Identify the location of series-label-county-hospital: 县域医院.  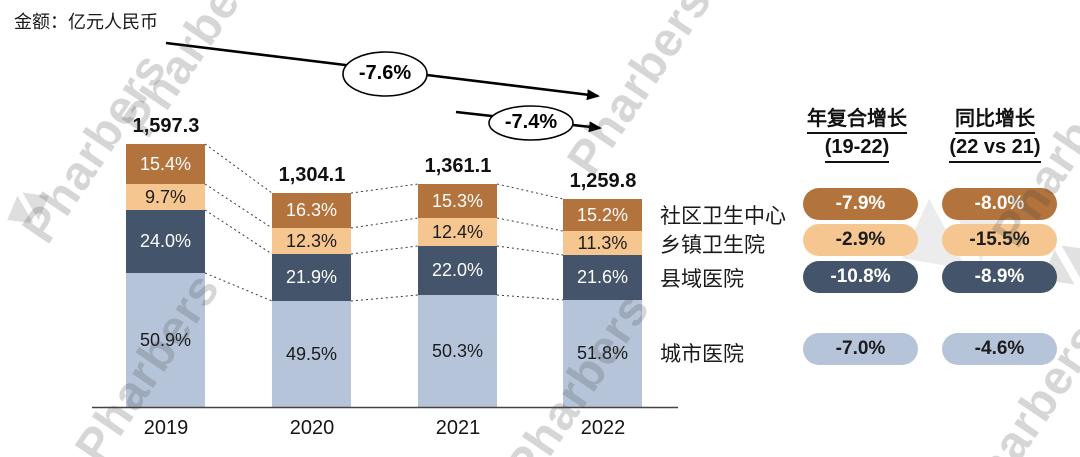
(702, 279).